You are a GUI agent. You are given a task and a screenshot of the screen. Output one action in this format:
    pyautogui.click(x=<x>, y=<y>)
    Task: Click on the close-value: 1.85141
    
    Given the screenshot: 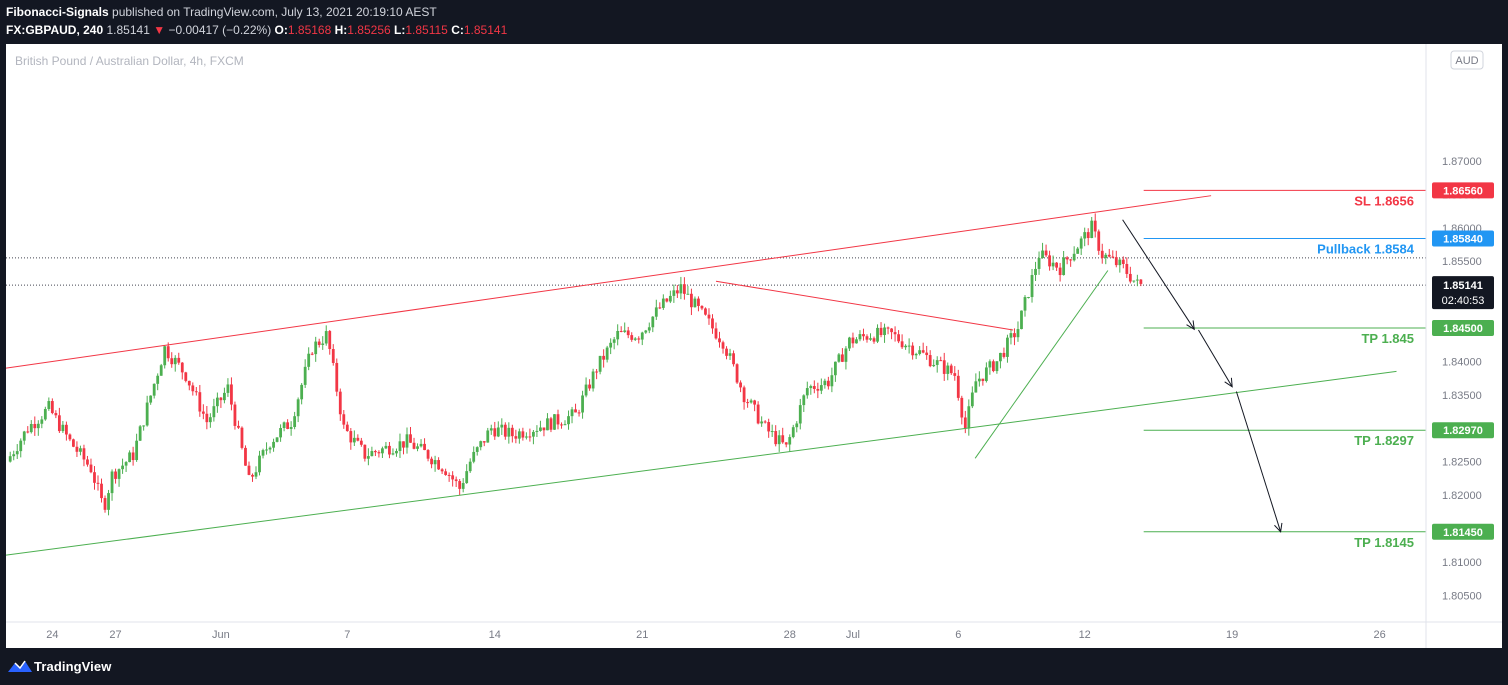 What is the action you would take?
    pyautogui.click(x=485, y=30)
    